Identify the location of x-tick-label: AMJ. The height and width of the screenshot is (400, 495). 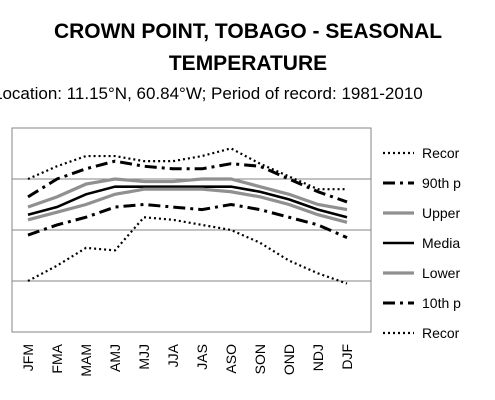
(115, 358).